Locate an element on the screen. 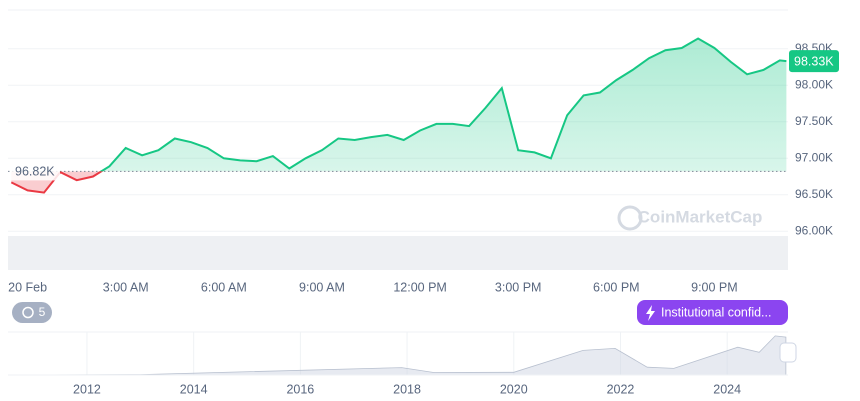  x-tick-label: 3:00 AM is located at coordinates (126, 287).